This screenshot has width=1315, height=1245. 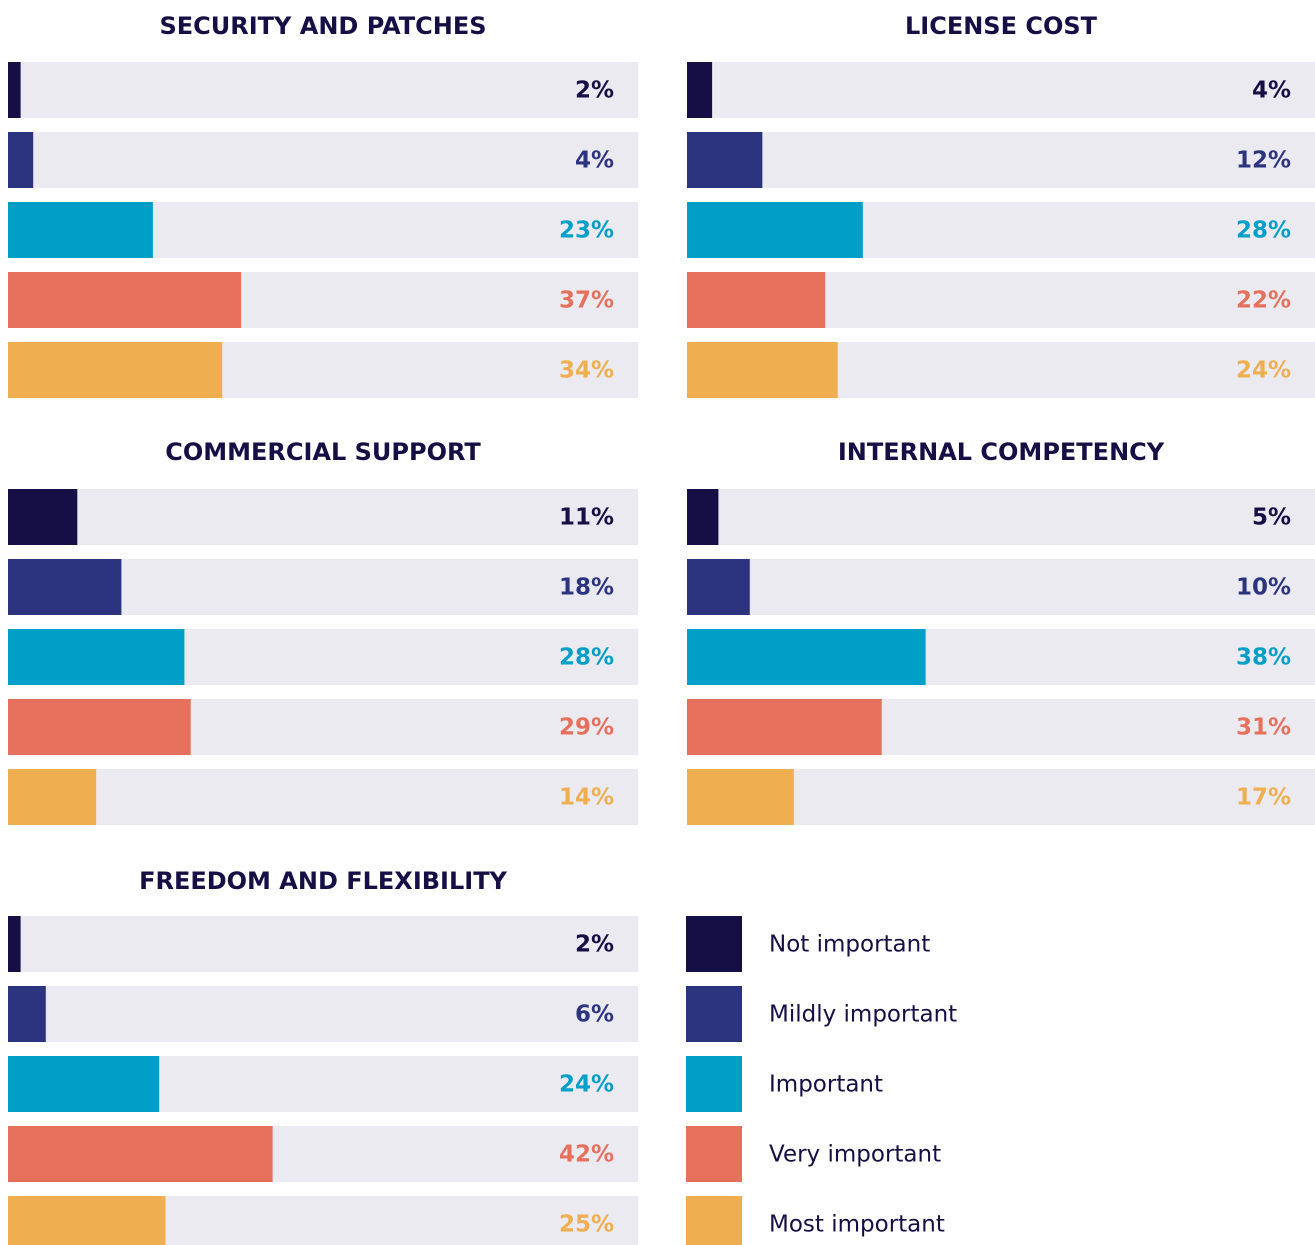 I want to click on value-label: 25%, so click(x=586, y=1225).